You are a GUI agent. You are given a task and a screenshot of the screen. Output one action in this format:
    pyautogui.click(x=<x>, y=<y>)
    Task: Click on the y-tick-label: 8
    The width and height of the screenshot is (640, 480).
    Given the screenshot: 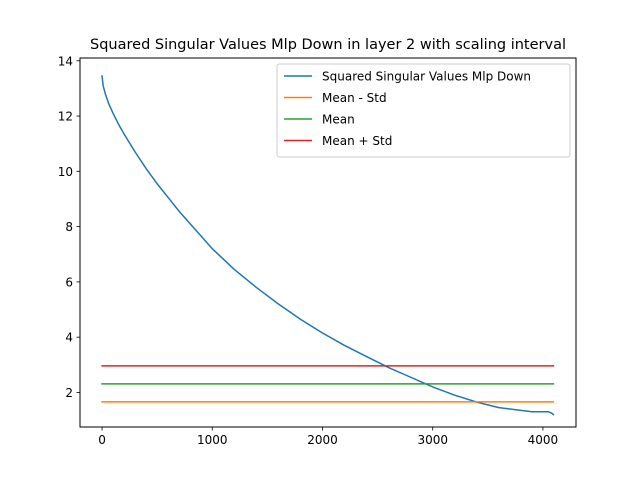 What is the action you would take?
    pyautogui.click(x=69, y=227)
    